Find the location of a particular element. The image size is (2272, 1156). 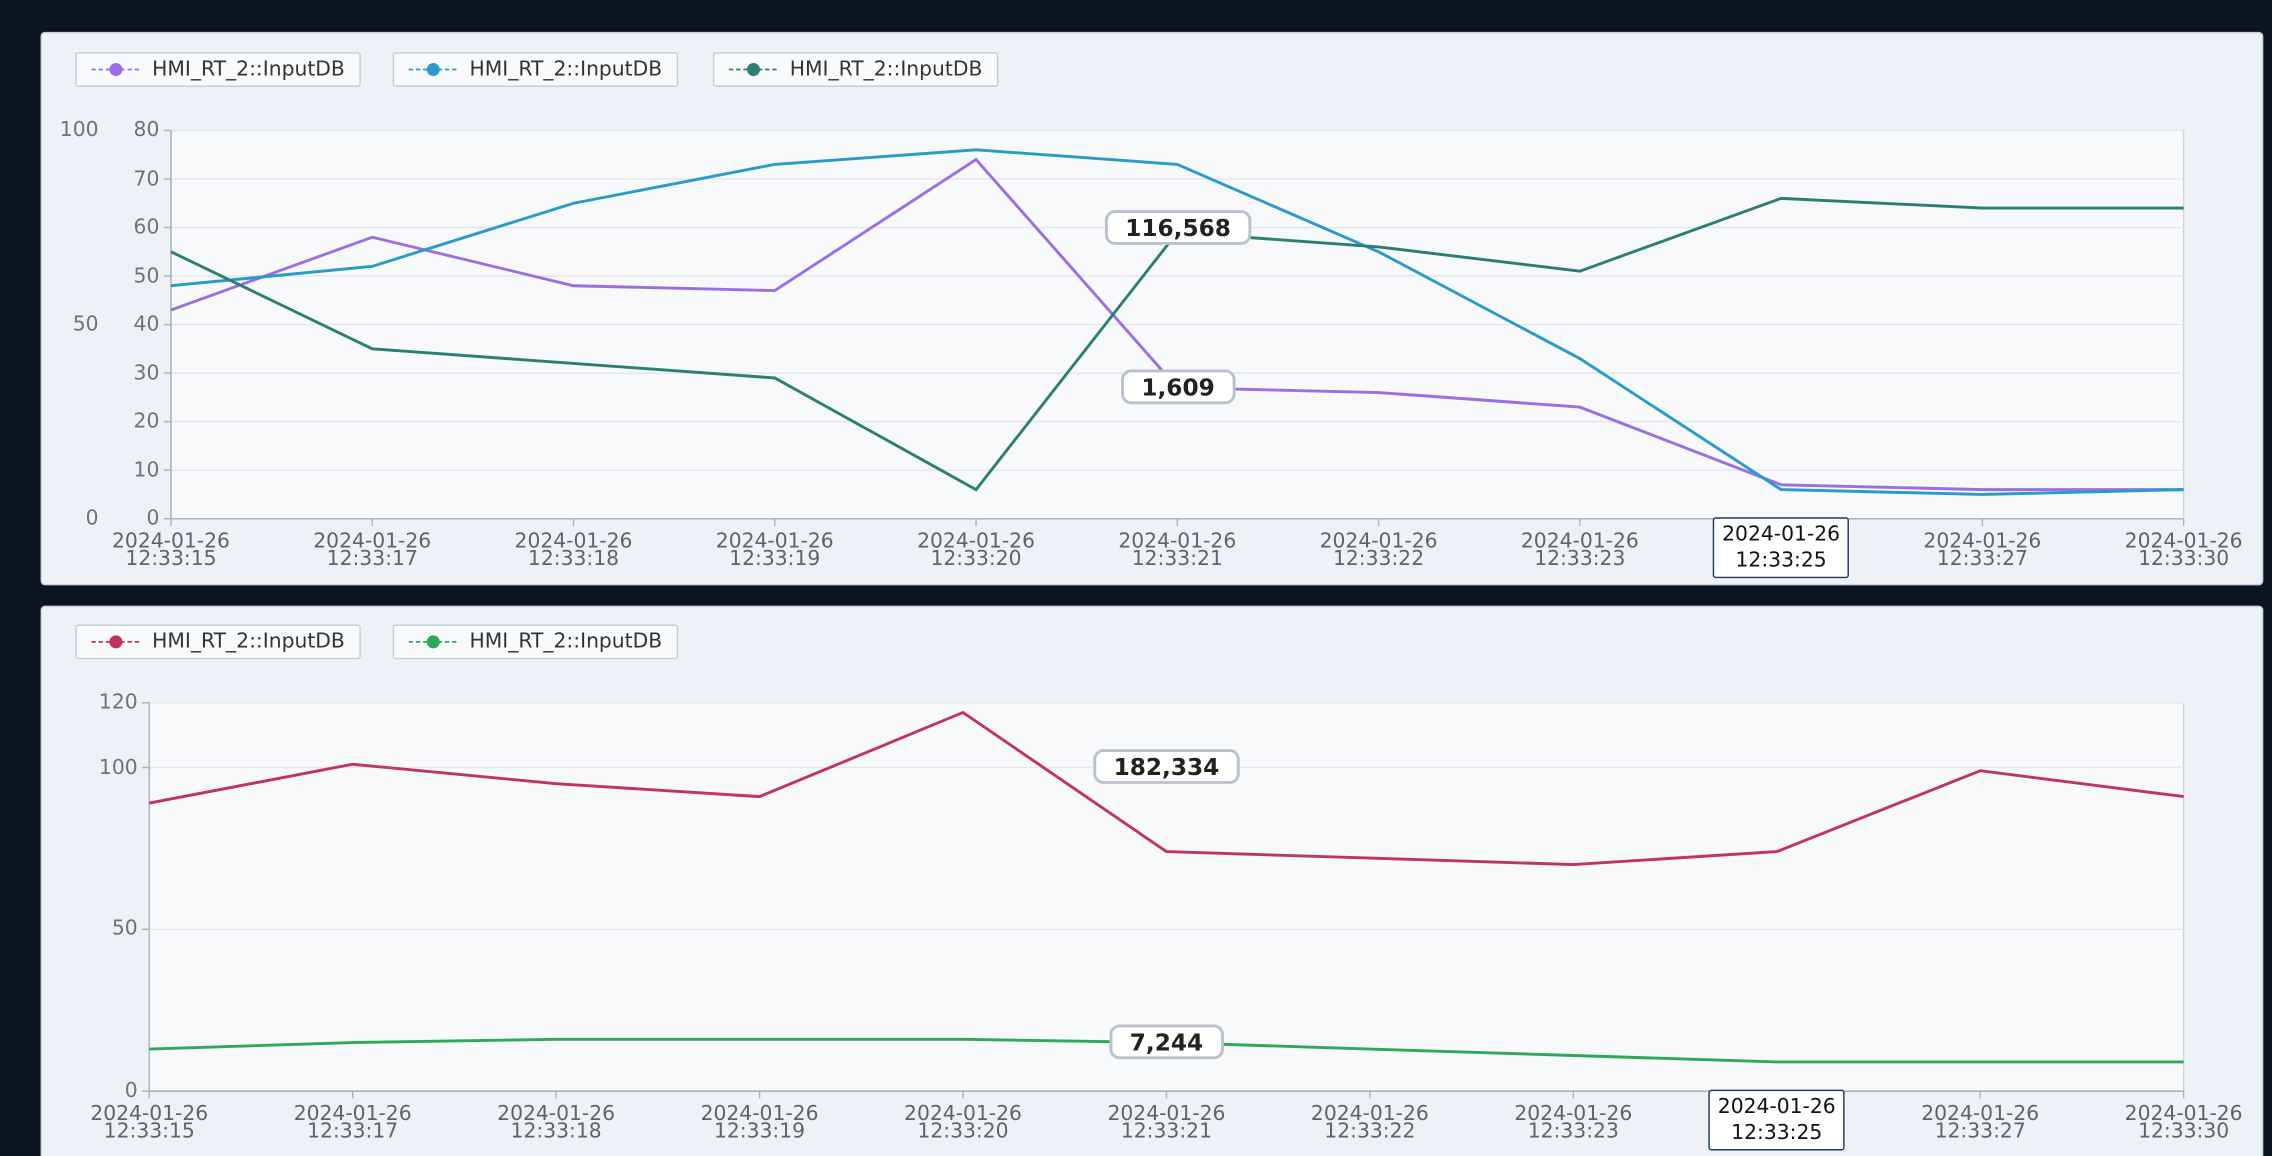

y2-tick-label: 100 is located at coordinates (79, 130).